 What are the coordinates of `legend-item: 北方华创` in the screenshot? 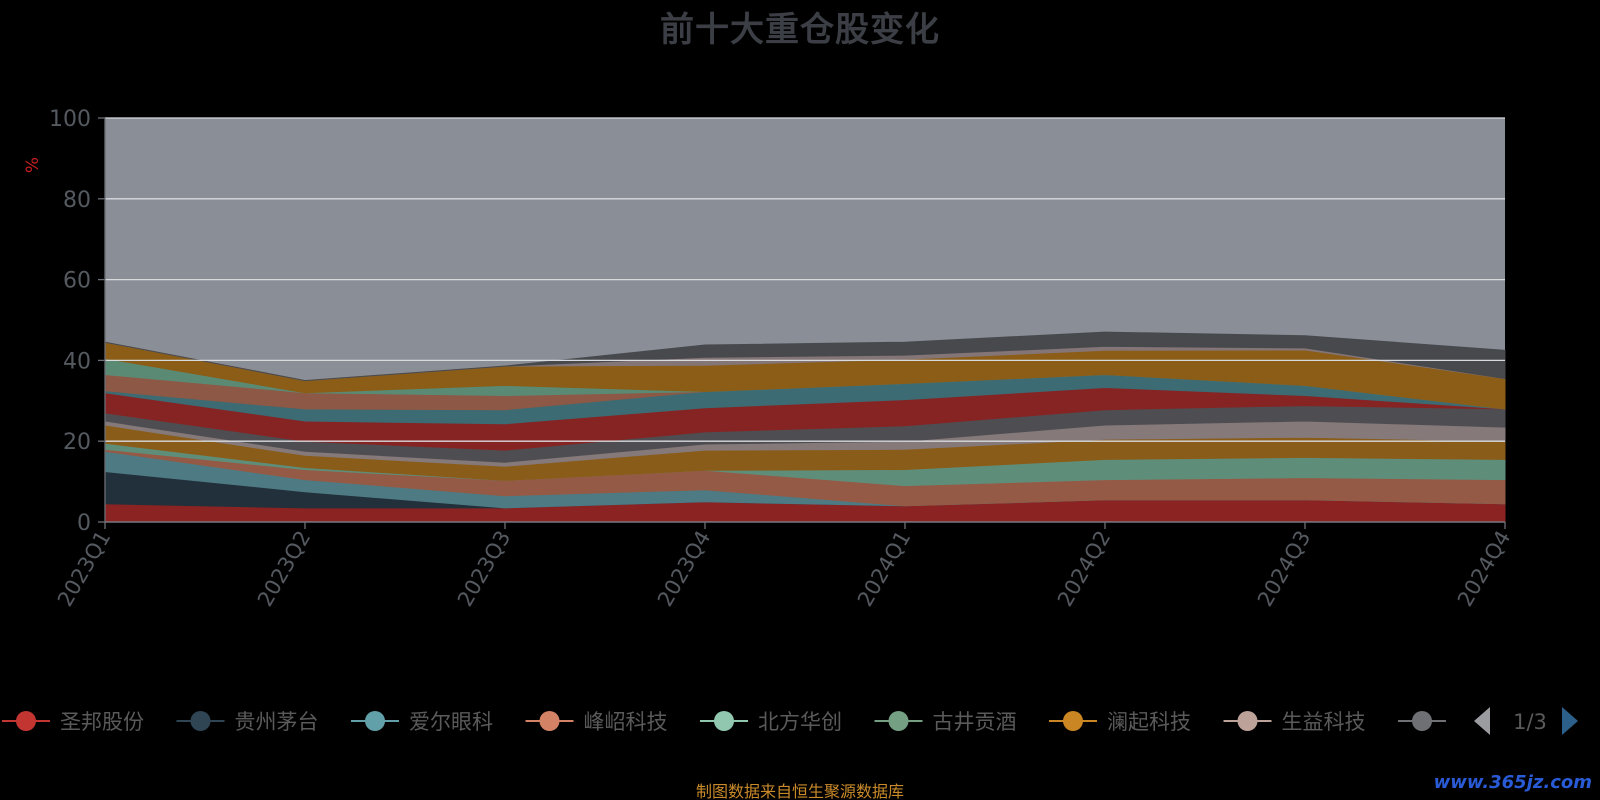 It's located at (771, 722).